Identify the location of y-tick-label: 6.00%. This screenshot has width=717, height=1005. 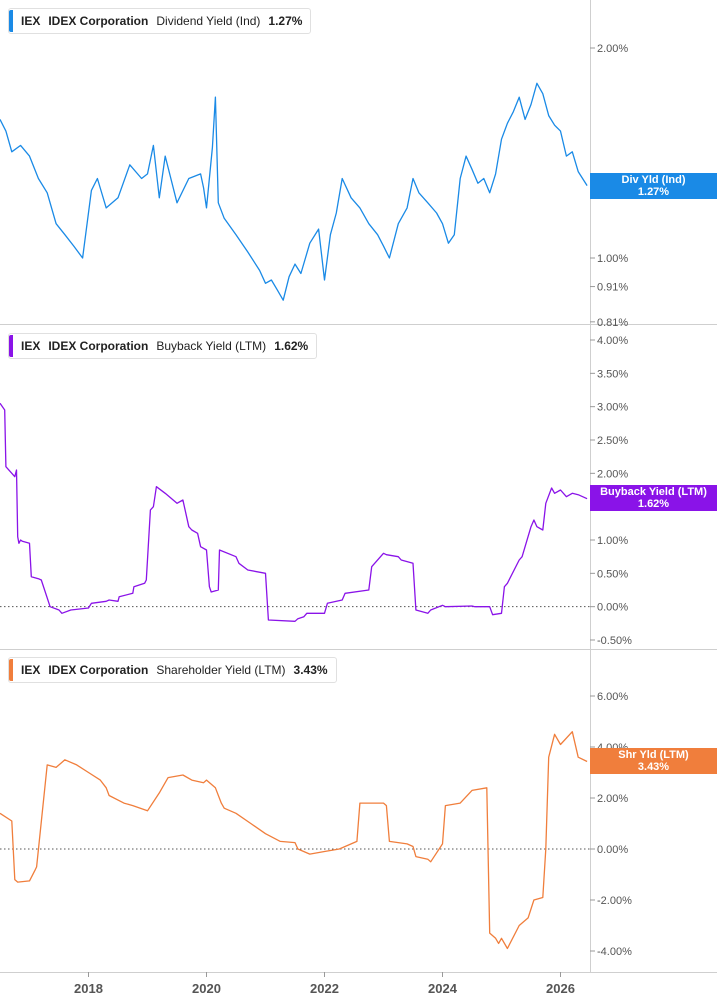
(612, 697).